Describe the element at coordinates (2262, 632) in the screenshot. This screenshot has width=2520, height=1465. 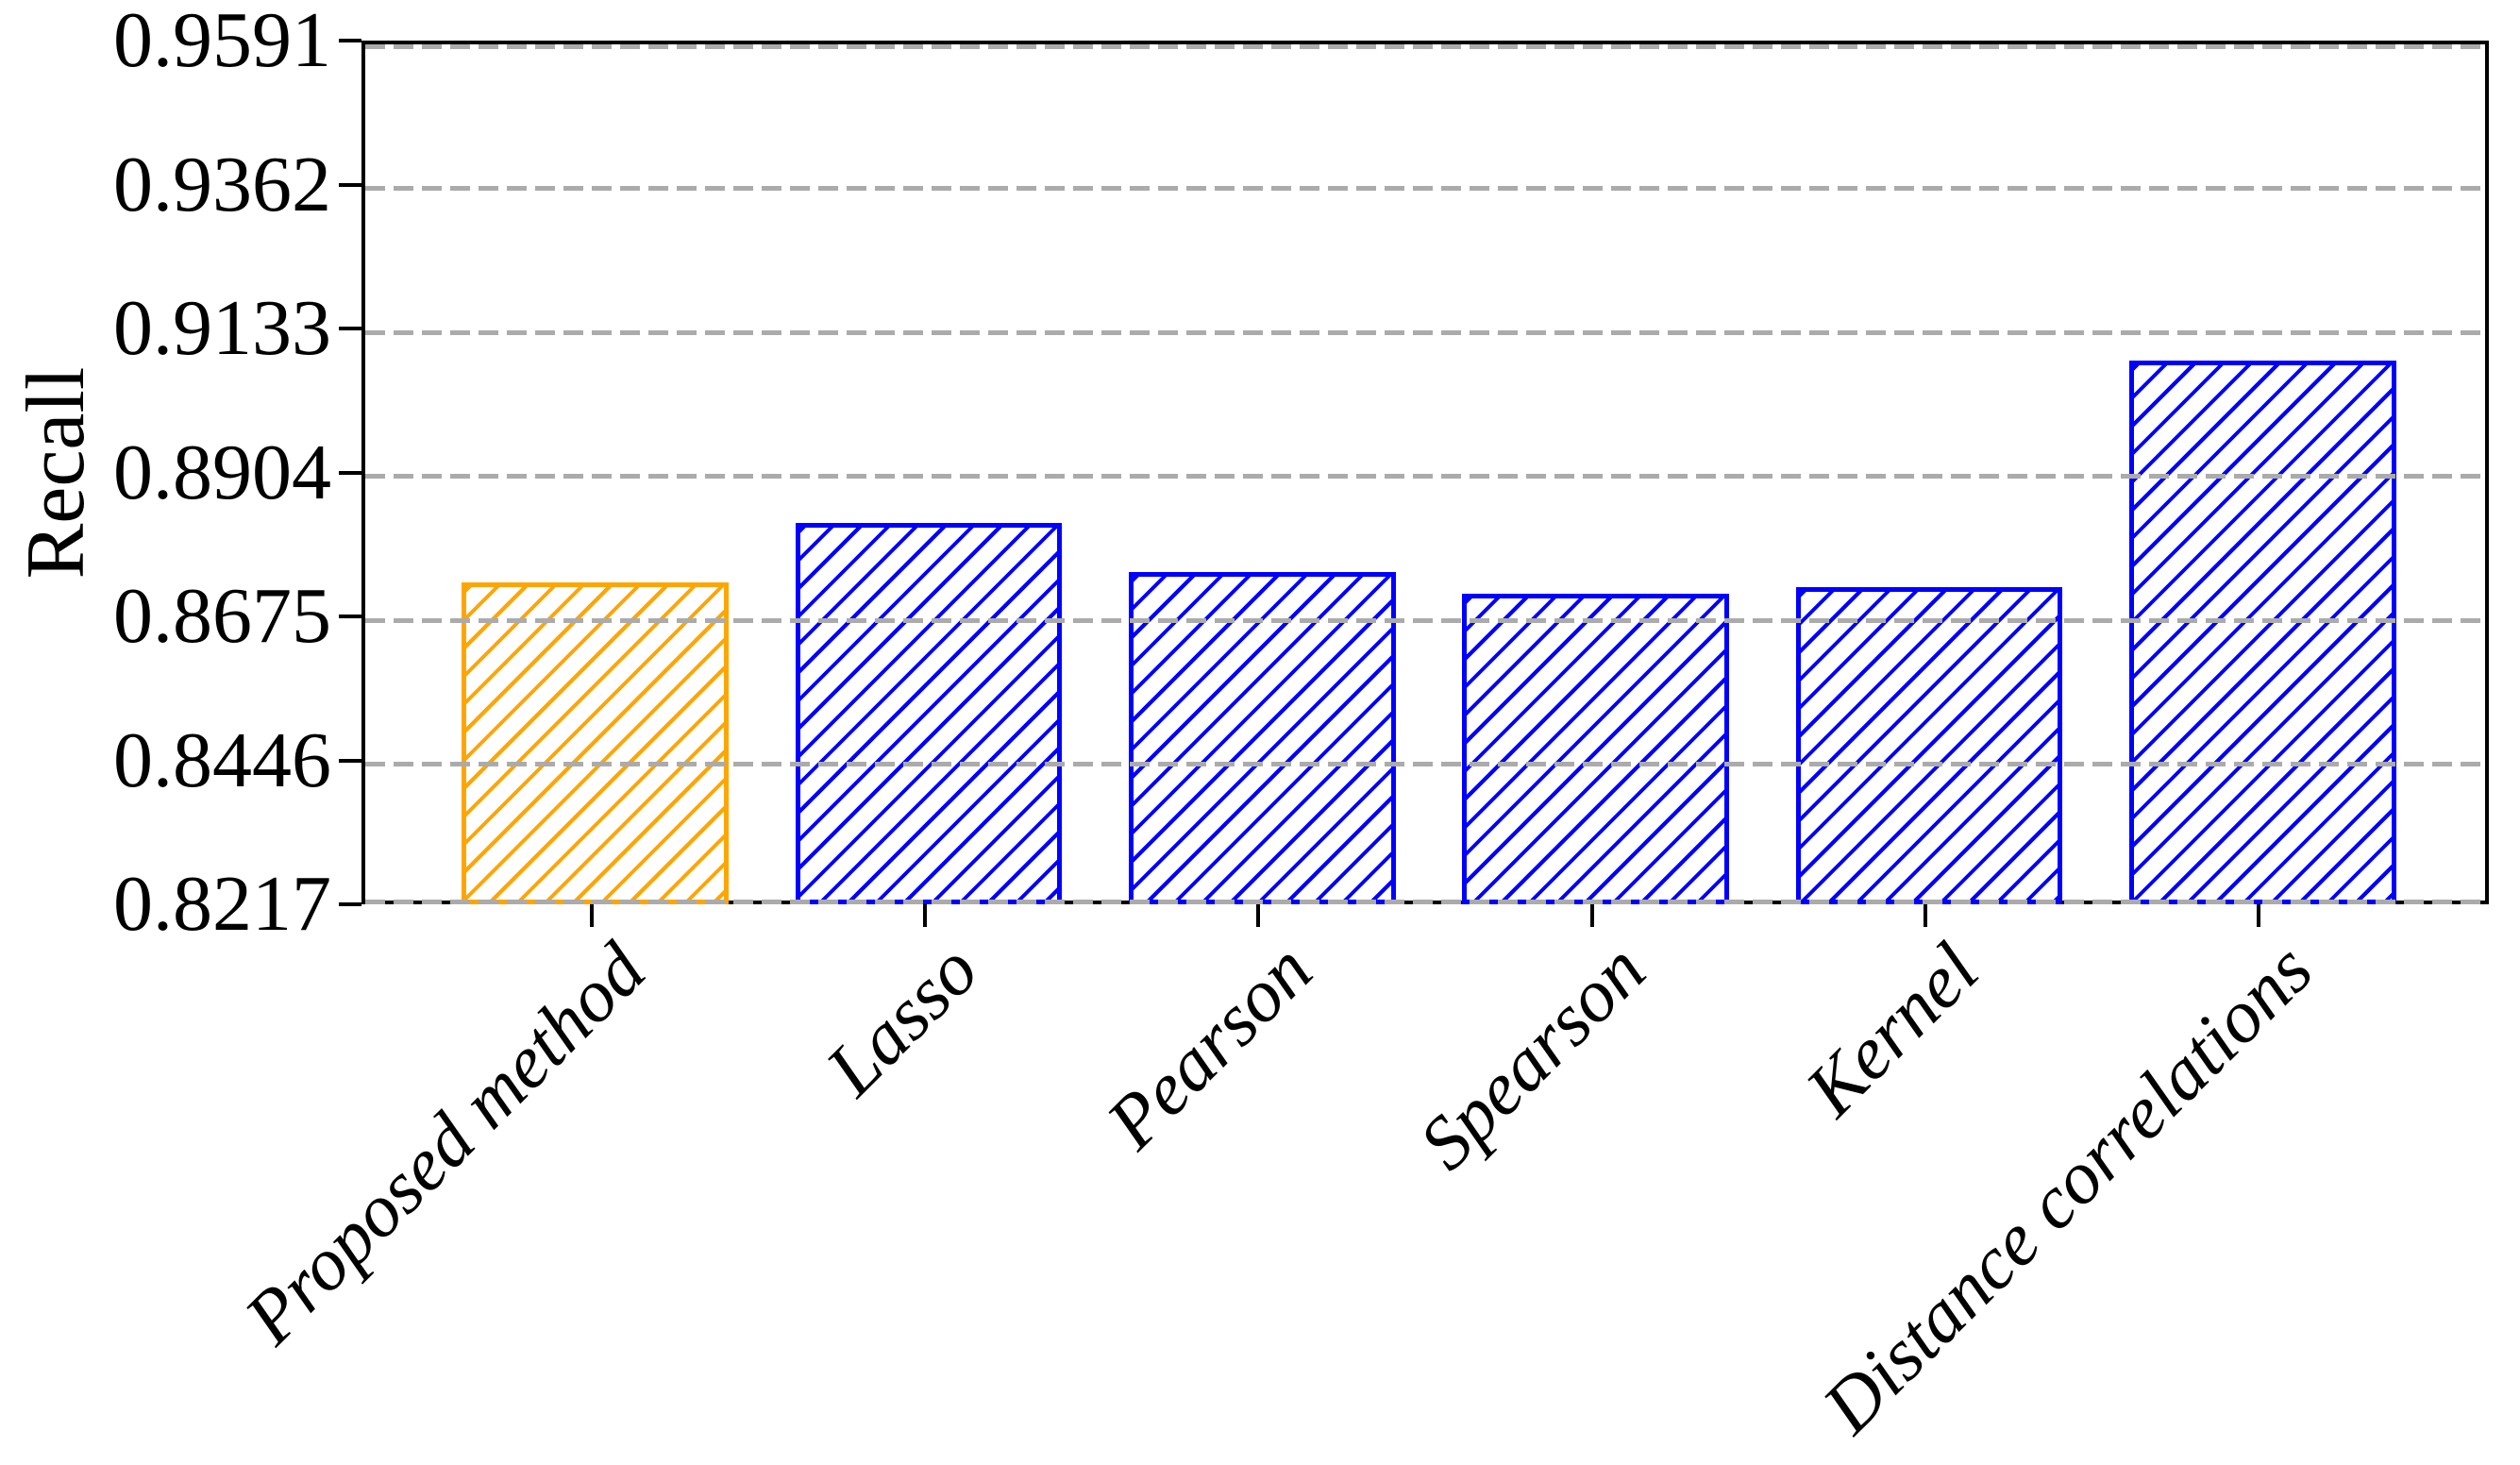
I see `bar-distance-correlations` at that location.